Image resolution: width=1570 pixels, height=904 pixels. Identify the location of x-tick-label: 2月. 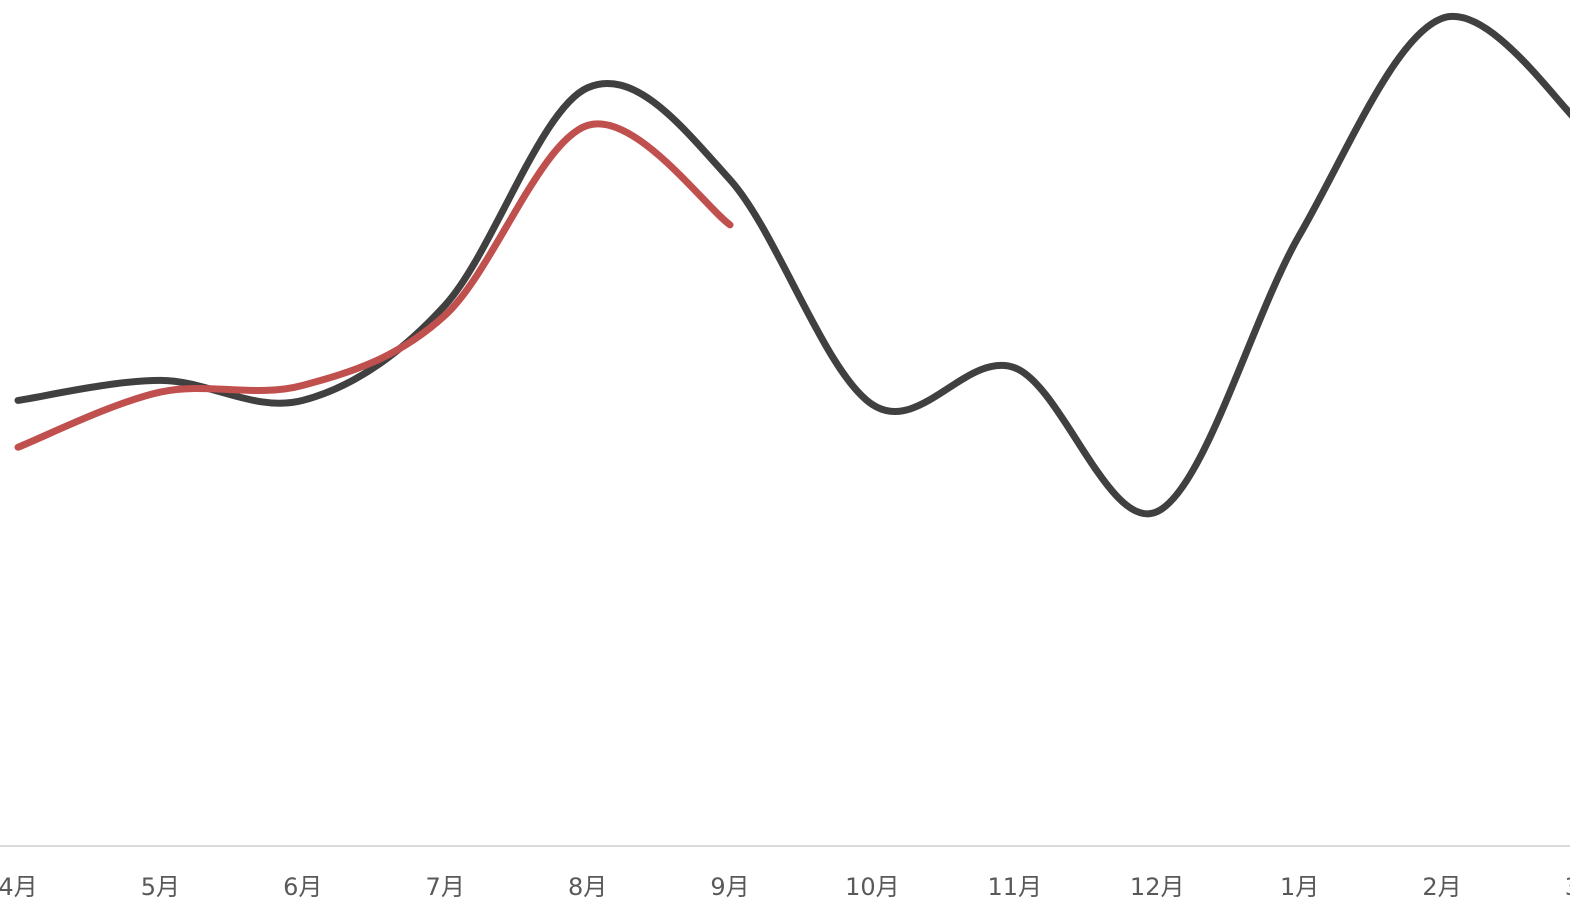
(1441, 887).